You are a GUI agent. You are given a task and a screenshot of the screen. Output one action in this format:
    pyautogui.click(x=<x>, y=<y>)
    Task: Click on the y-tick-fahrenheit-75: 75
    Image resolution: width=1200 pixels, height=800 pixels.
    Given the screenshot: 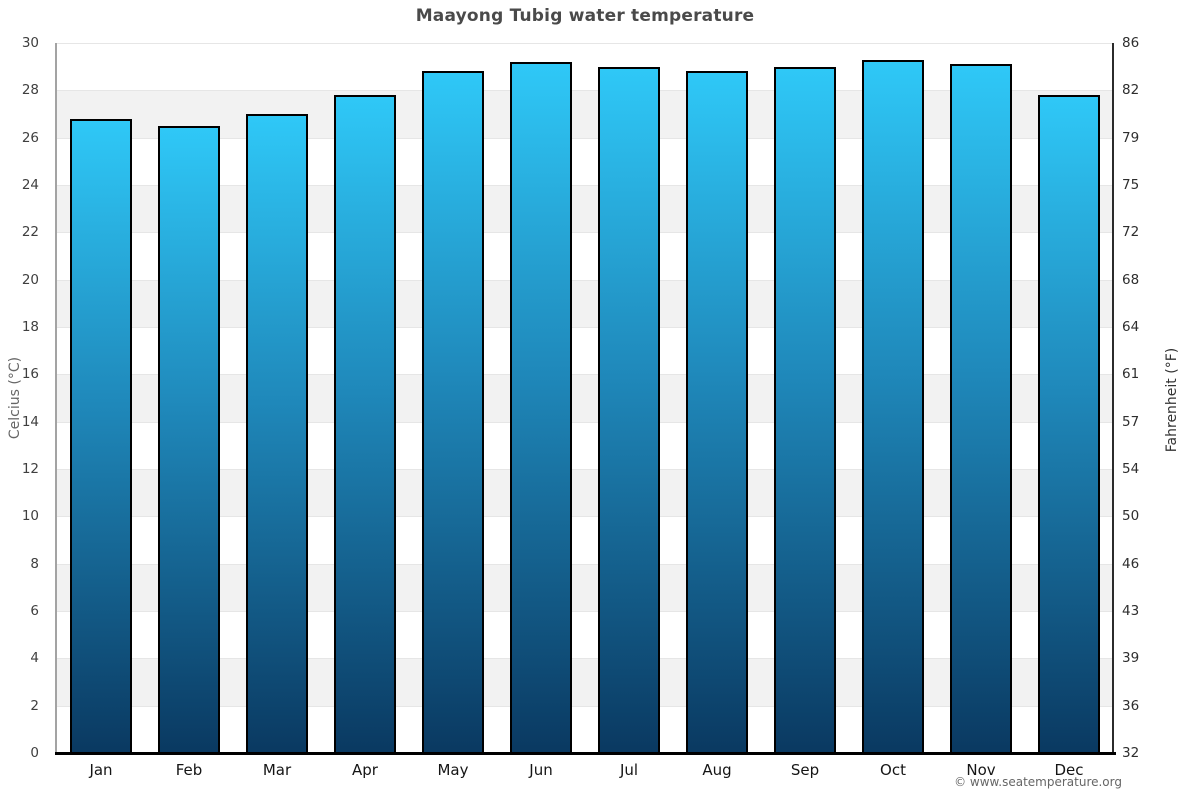 What is the action you would take?
    pyautogui.click(x=1131, y=185)
    